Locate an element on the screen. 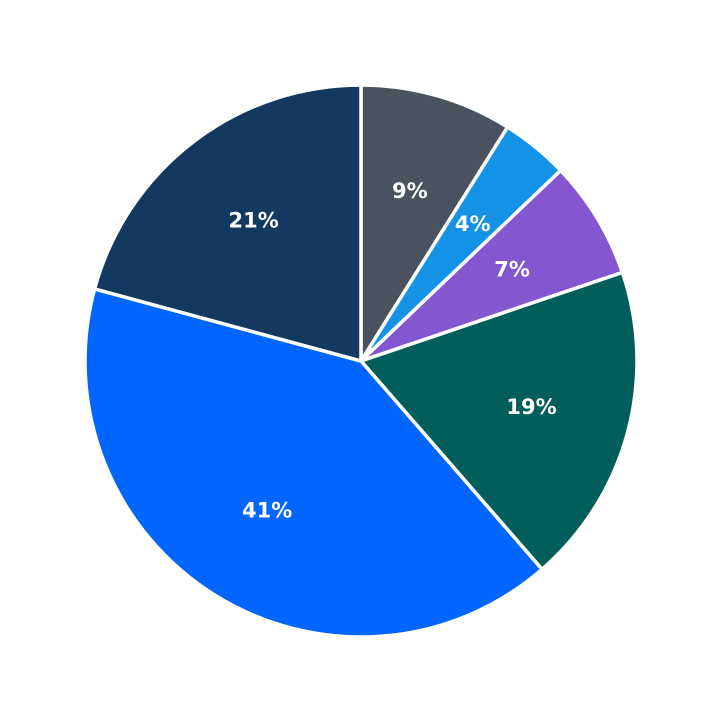  pie-slice-label-3: 7% is located at coordinates (512, 270).